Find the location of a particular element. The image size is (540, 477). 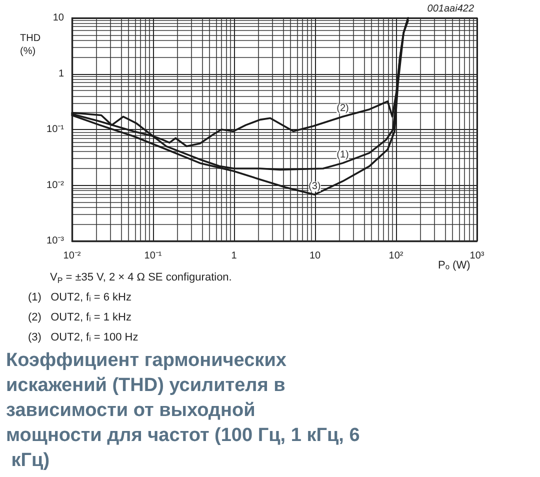

x-tick-label: 1 is located at coordinates (234, 256).